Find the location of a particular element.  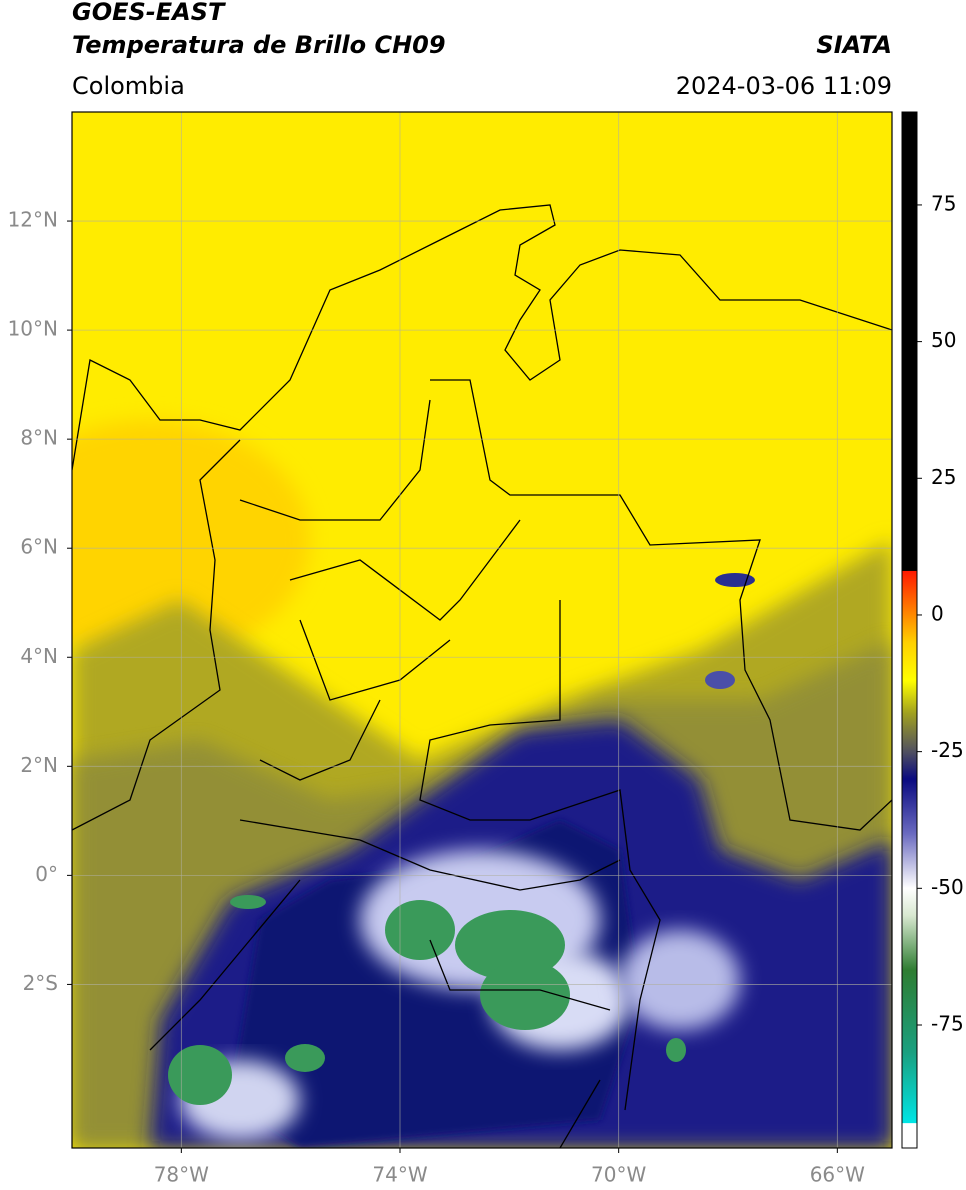

cloud-top is located at coordinates (680, 980).